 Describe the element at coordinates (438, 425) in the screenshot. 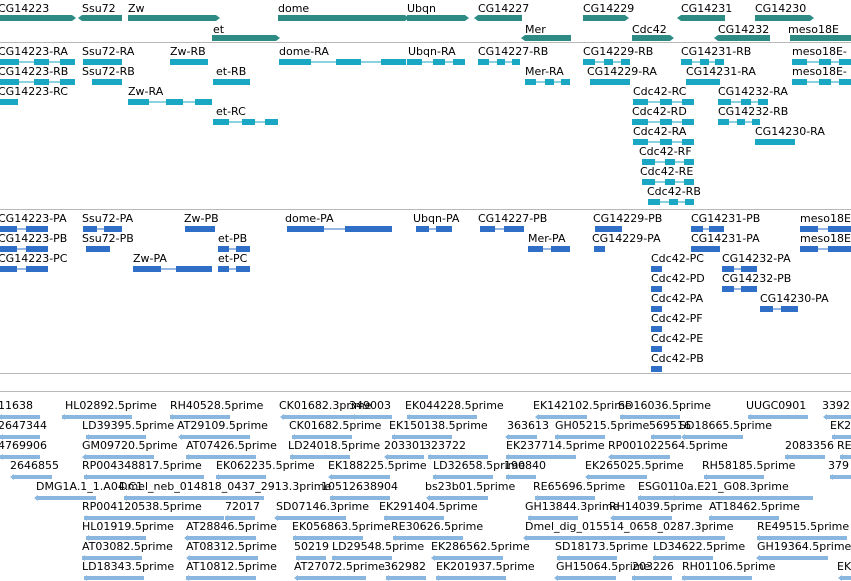

I see `est-label: EK150138.5prime` at that location.